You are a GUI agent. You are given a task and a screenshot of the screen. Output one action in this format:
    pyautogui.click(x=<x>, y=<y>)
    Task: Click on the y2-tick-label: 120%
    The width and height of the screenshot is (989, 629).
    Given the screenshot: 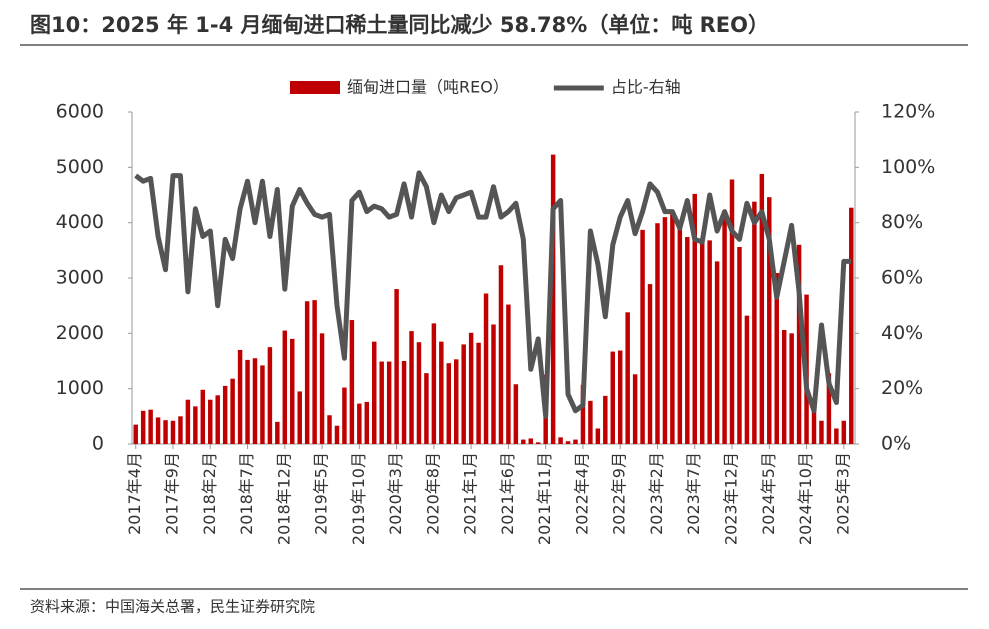 What is the action you would take?
    pyautogui.click(x=908, y=112)
    